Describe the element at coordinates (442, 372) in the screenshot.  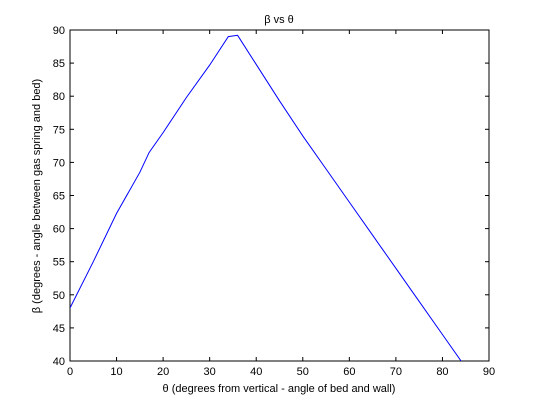
I see `x-tick-label: 80` at that location.